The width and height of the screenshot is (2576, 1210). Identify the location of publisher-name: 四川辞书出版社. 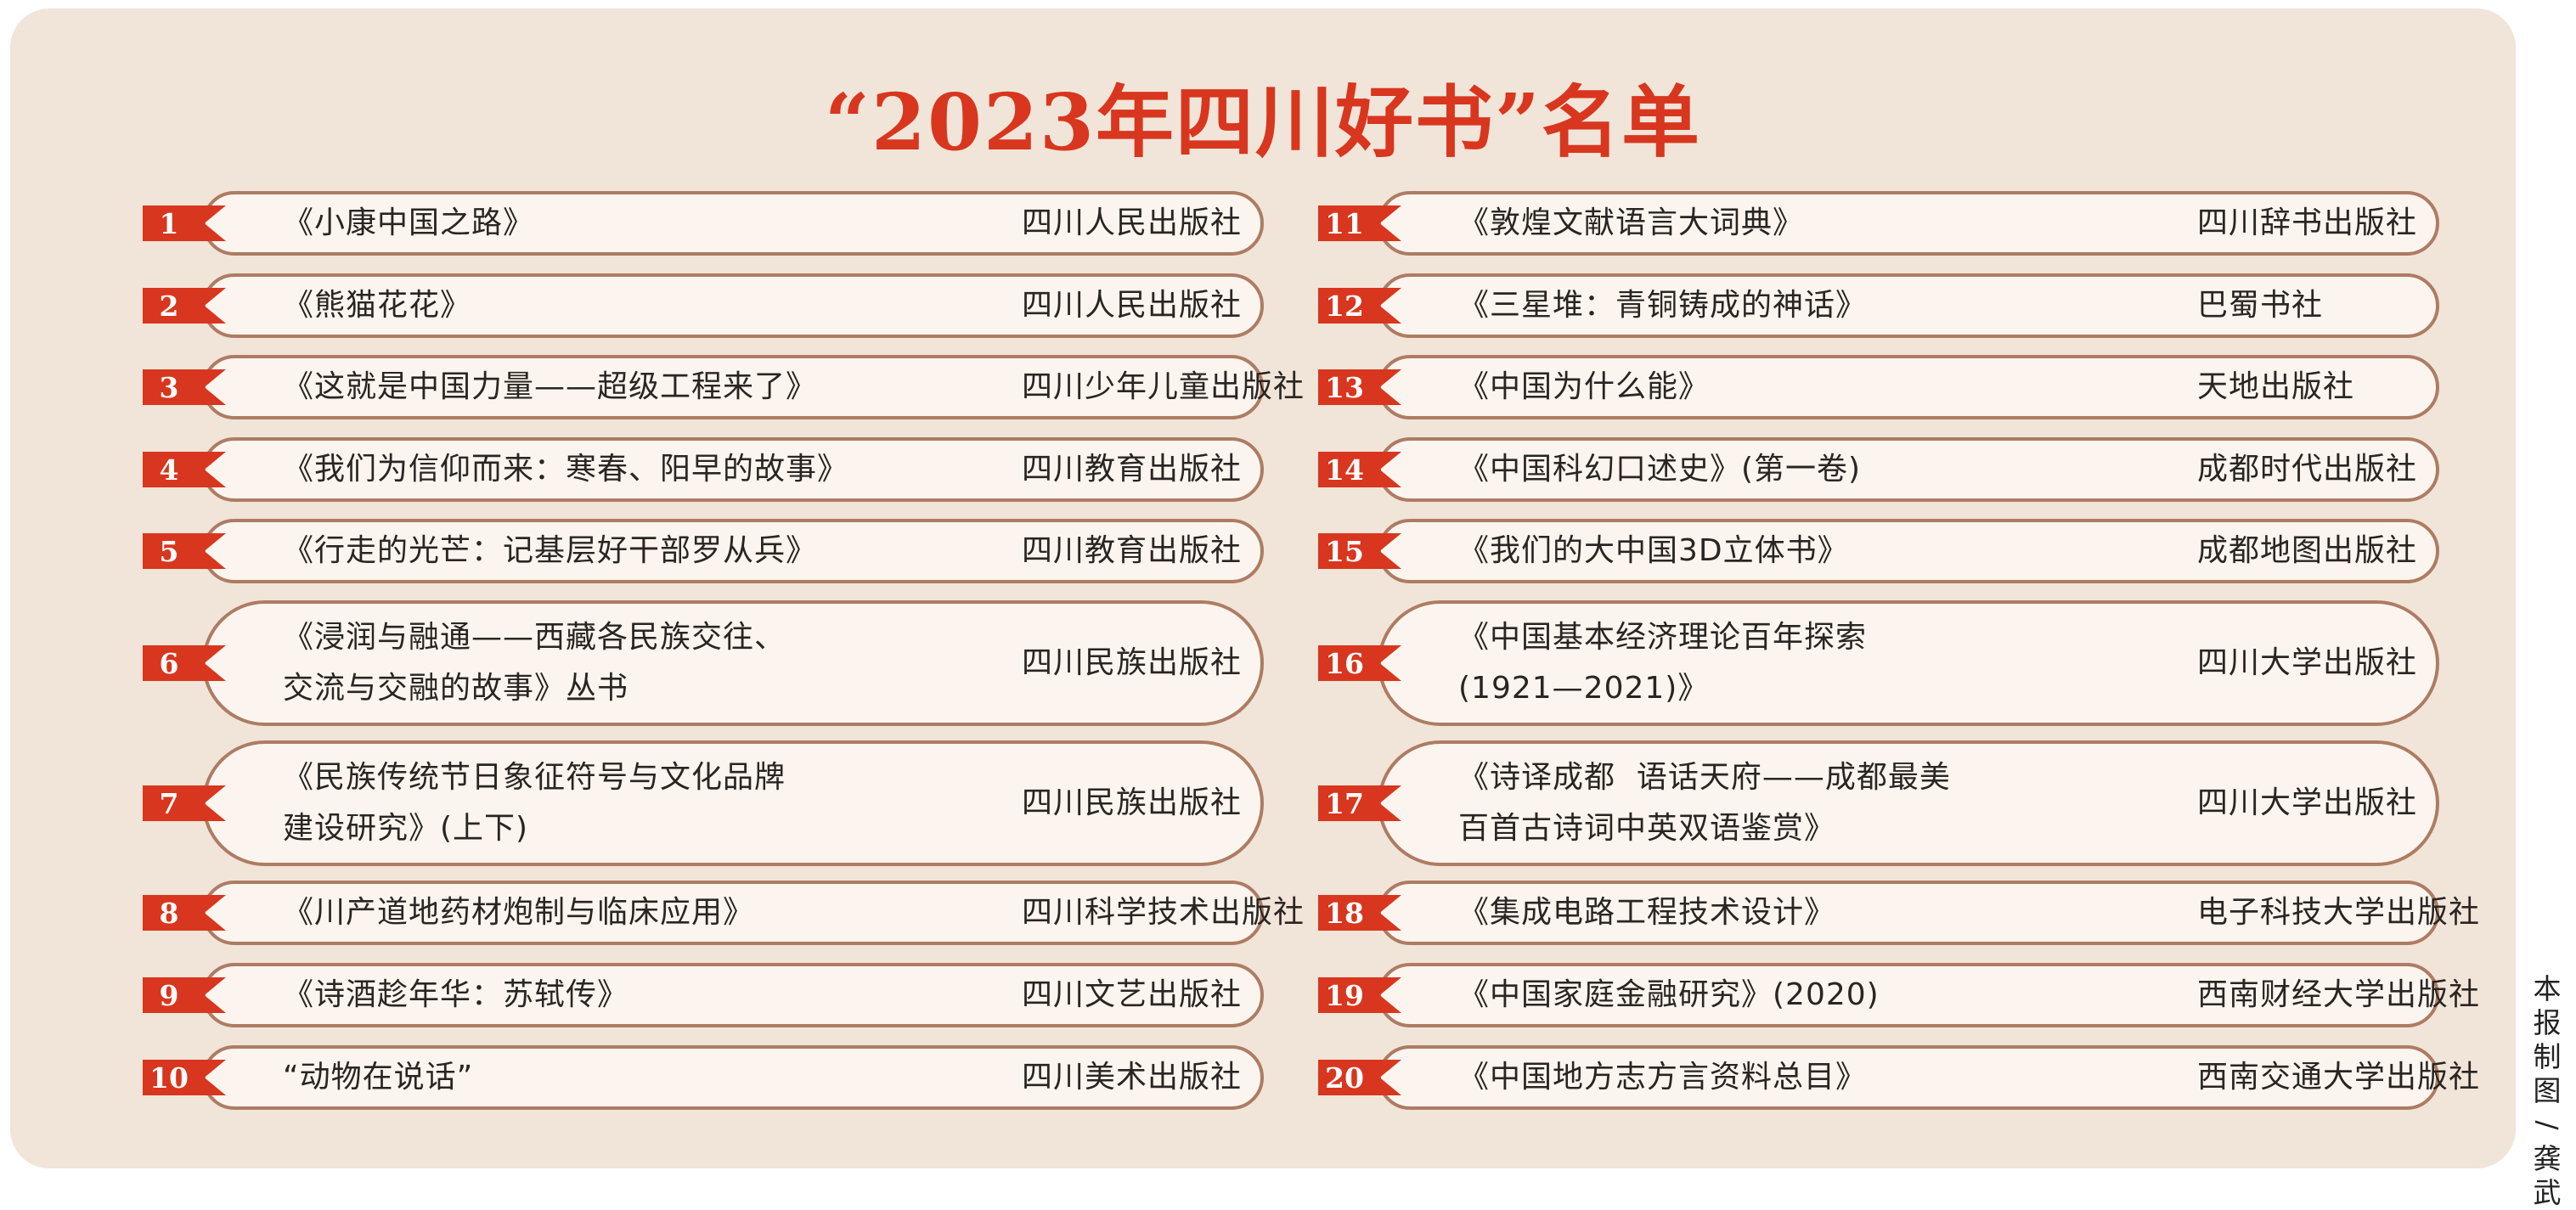
(2307, 222).